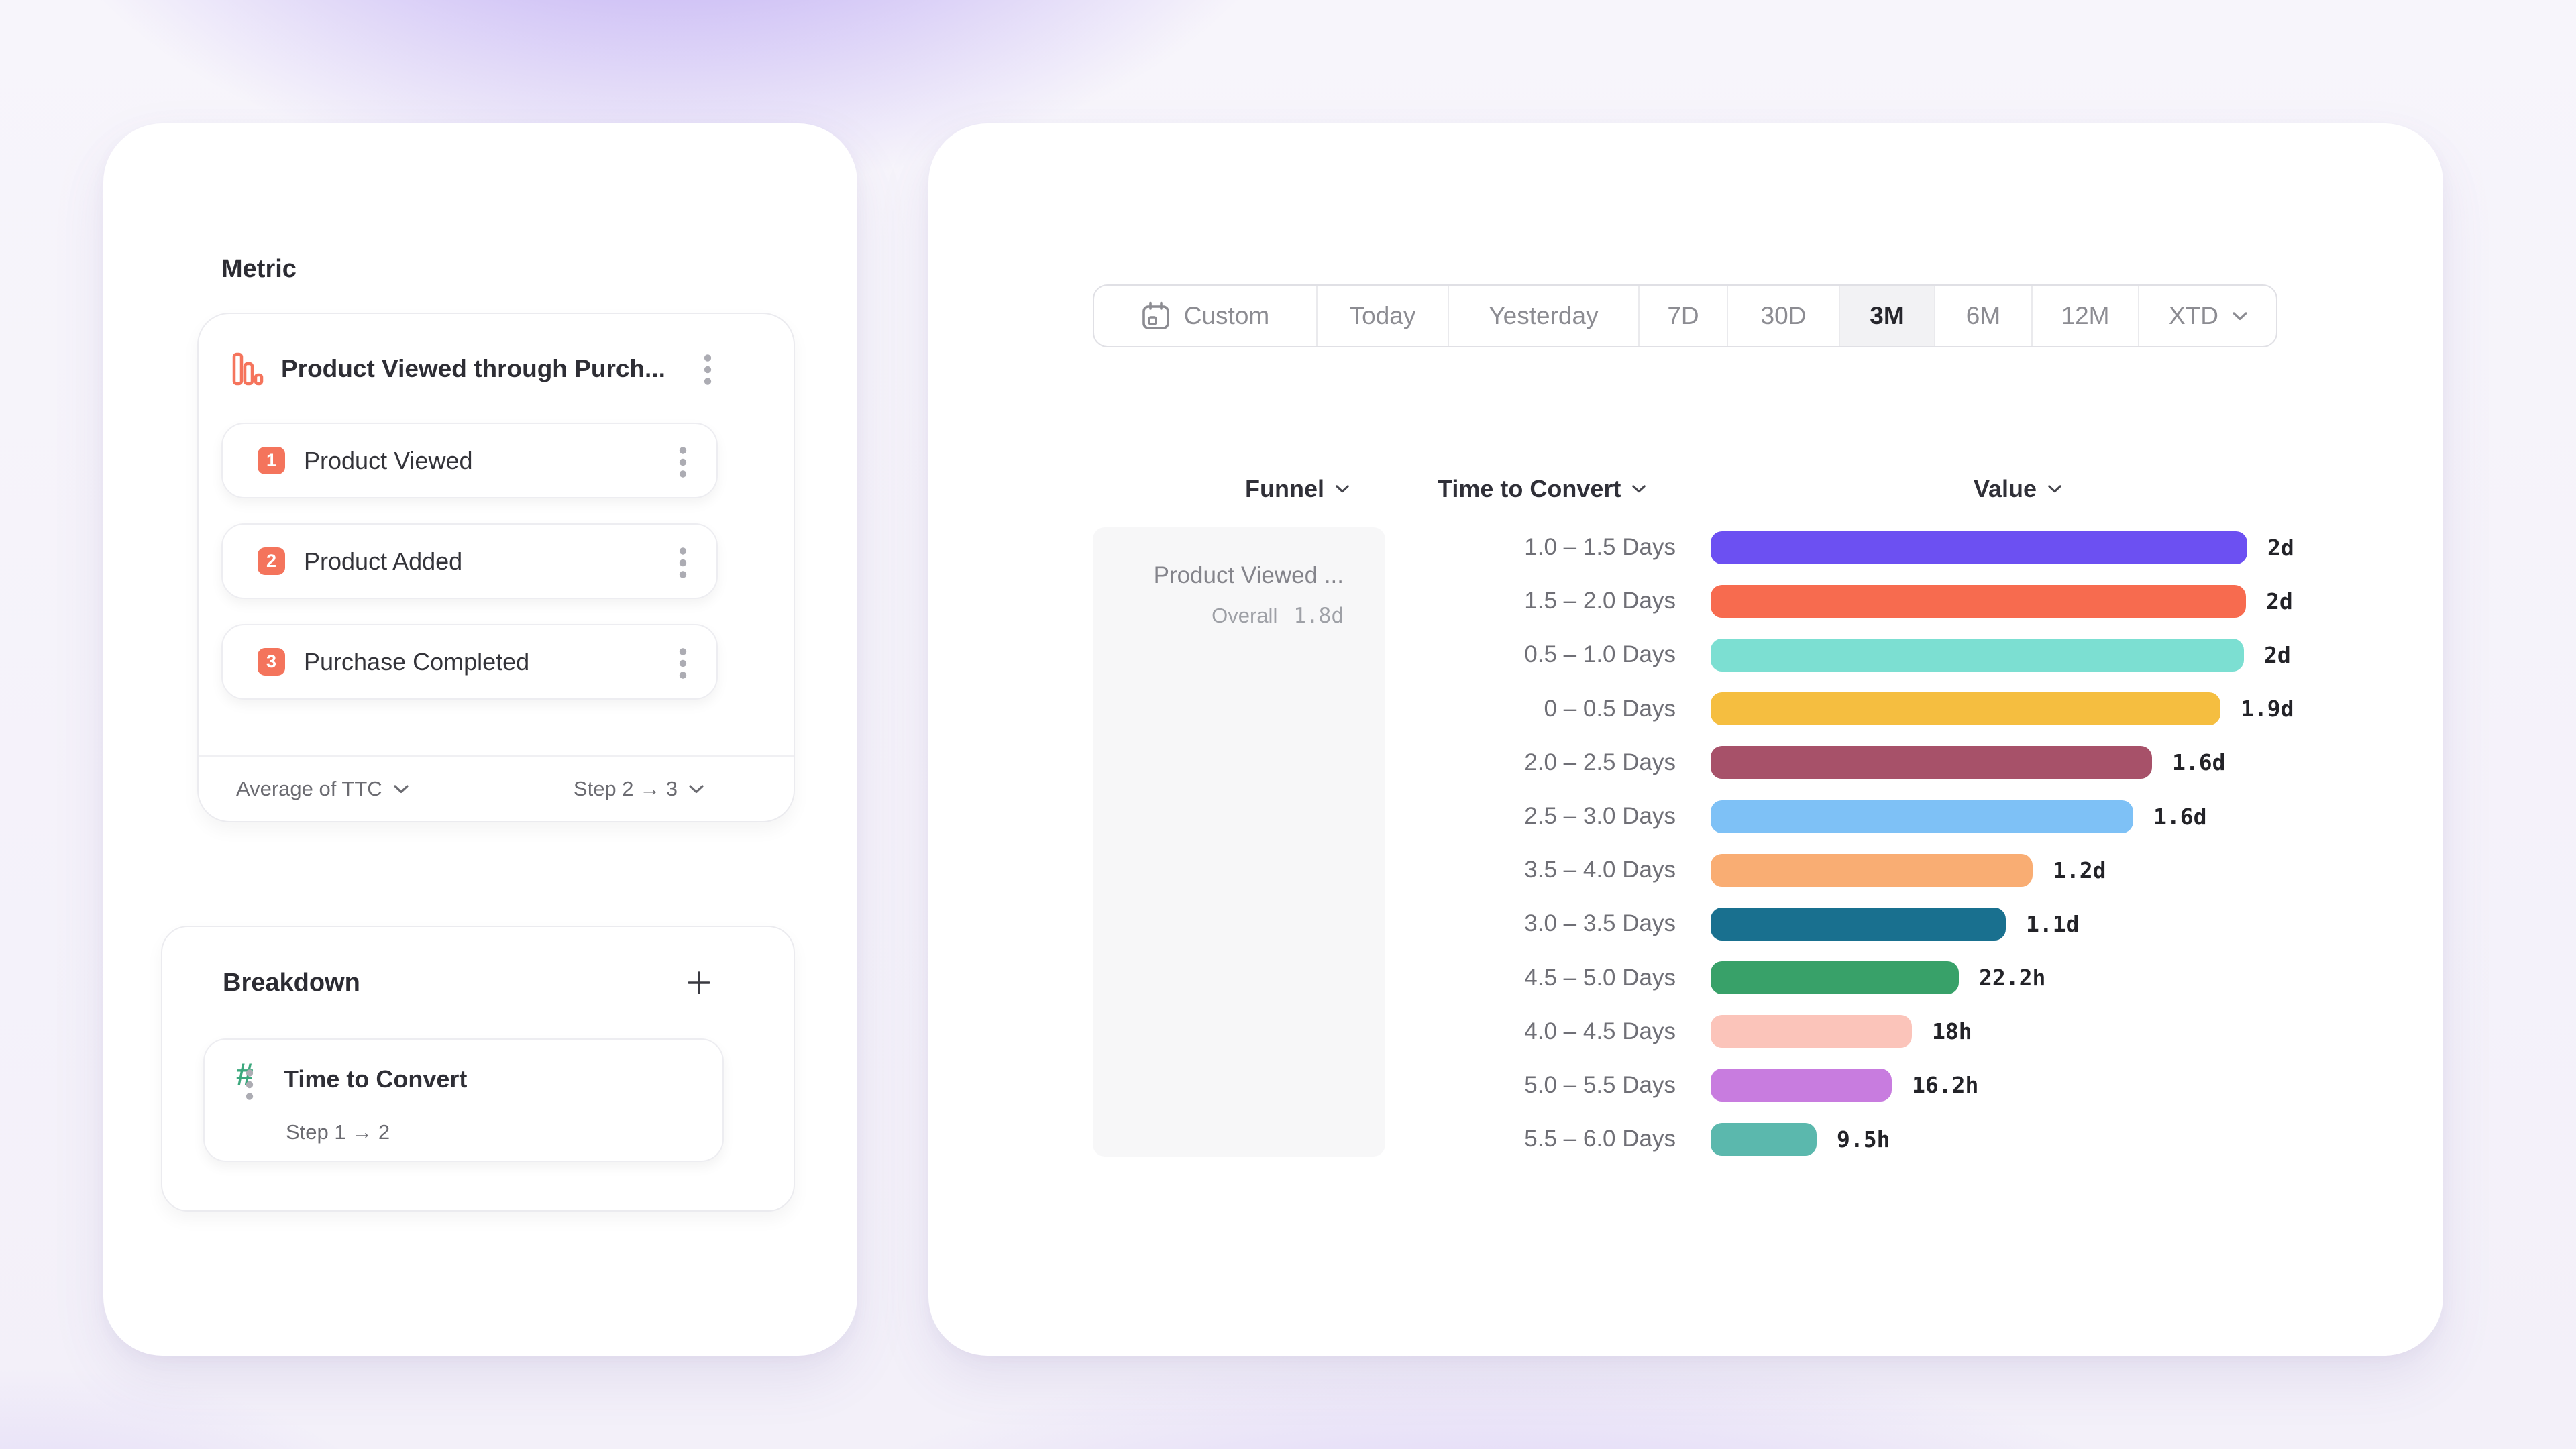  What do you see at coordinates (376, 1079) in the screenshot?
I see `breakdown-item-label: Time to Convert` at bounding box center [376, 1079].